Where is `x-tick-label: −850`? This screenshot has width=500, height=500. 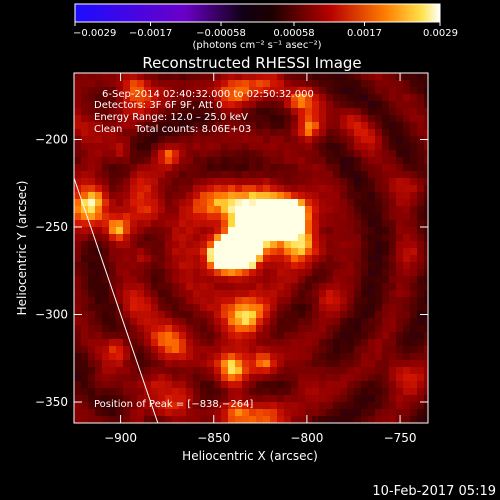 x-tick-label: −850 is located at coordinates (213, 438).